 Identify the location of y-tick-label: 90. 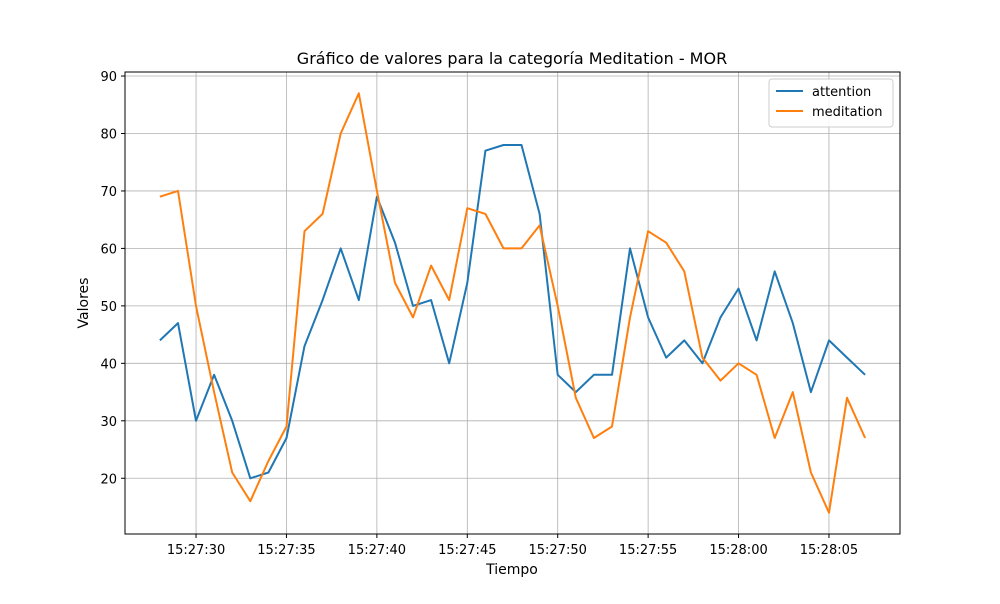
(108, 77).